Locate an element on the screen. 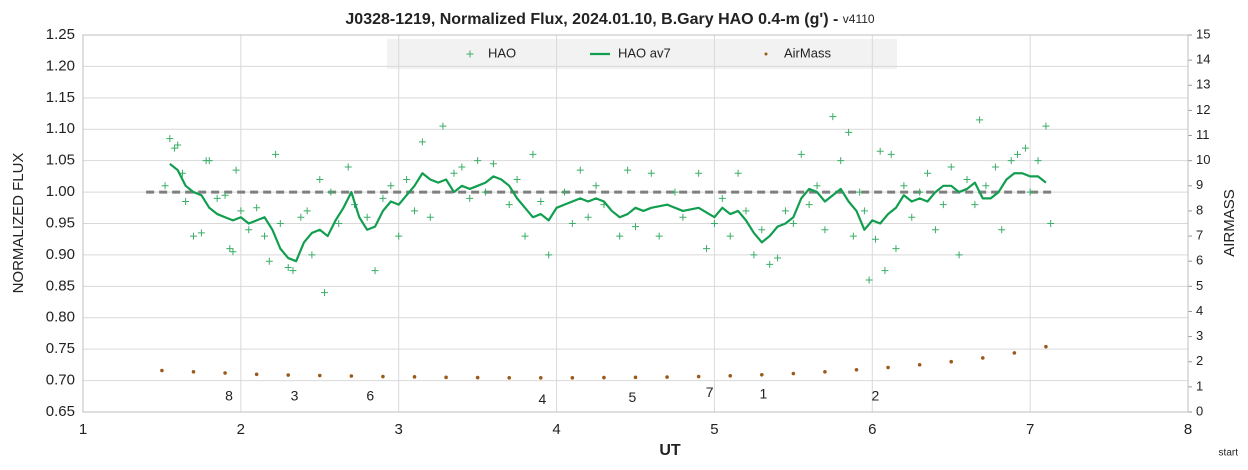 The width and height of the screenshot is (1248, 470). y2-tick-label: 11 is located at coordinates (1203, 134).